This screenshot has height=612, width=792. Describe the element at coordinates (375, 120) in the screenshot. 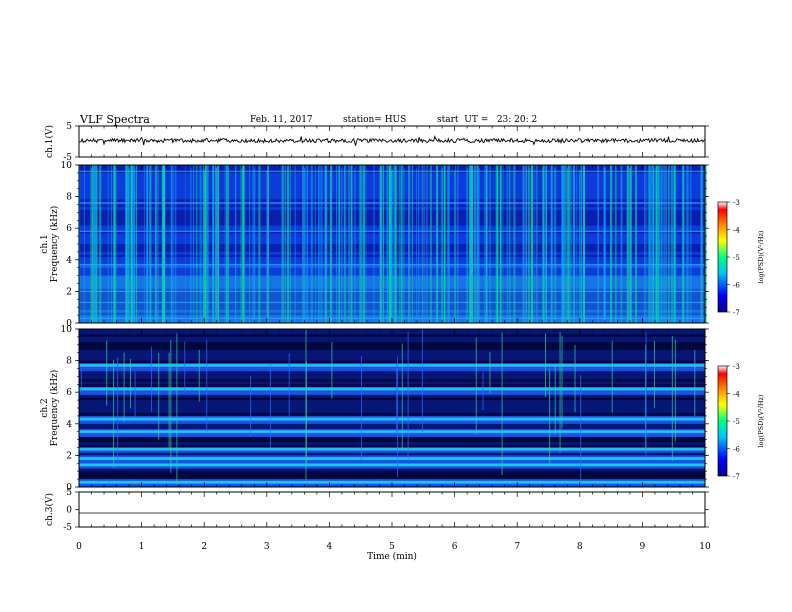

I see `station-label: station= HUS` at that location.